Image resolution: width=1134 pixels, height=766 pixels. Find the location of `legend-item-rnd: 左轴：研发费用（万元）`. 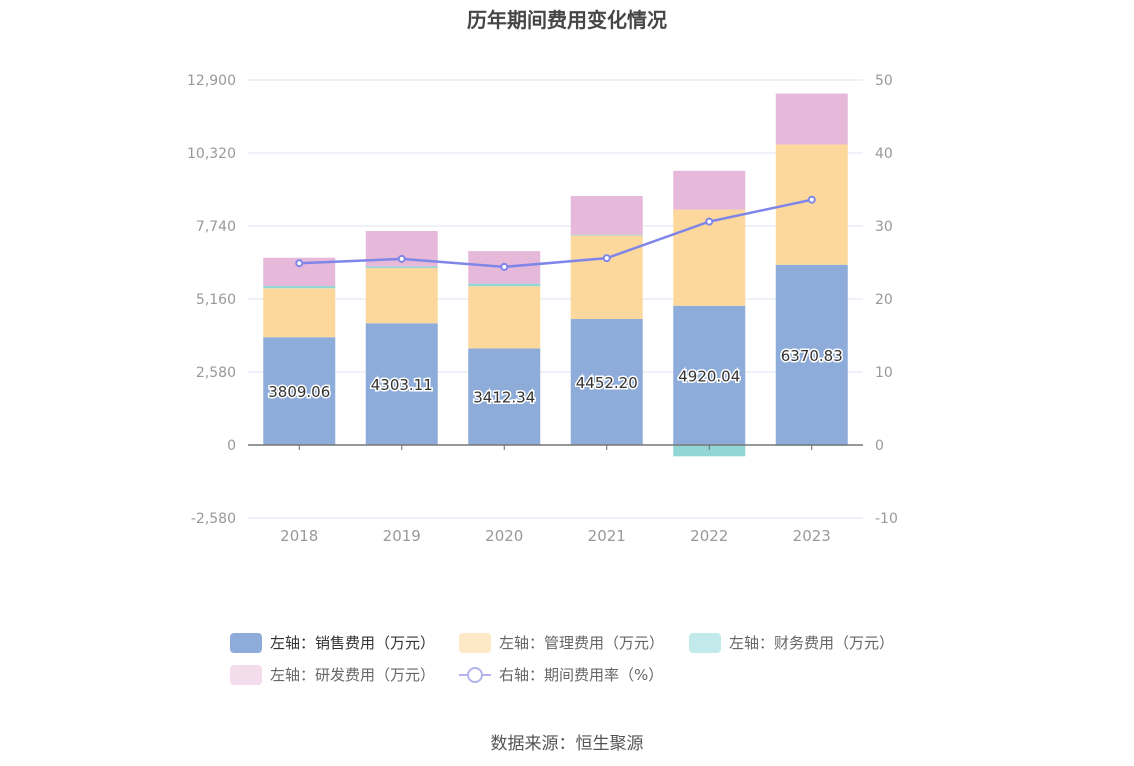

legend-item-rnd: 左轴：研发费用（万元） is located at coordinates (332, 674).